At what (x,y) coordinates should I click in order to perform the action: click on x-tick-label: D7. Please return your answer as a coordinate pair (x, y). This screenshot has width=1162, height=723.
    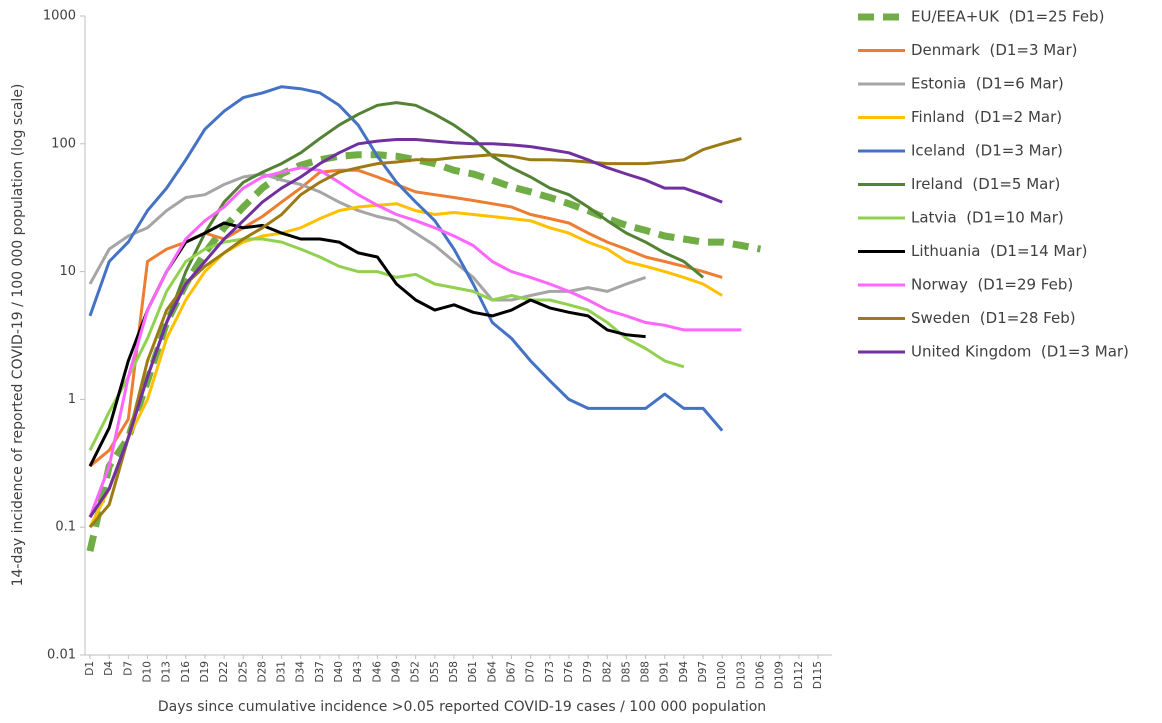
    Looking at the image, I should click on (128, 668).